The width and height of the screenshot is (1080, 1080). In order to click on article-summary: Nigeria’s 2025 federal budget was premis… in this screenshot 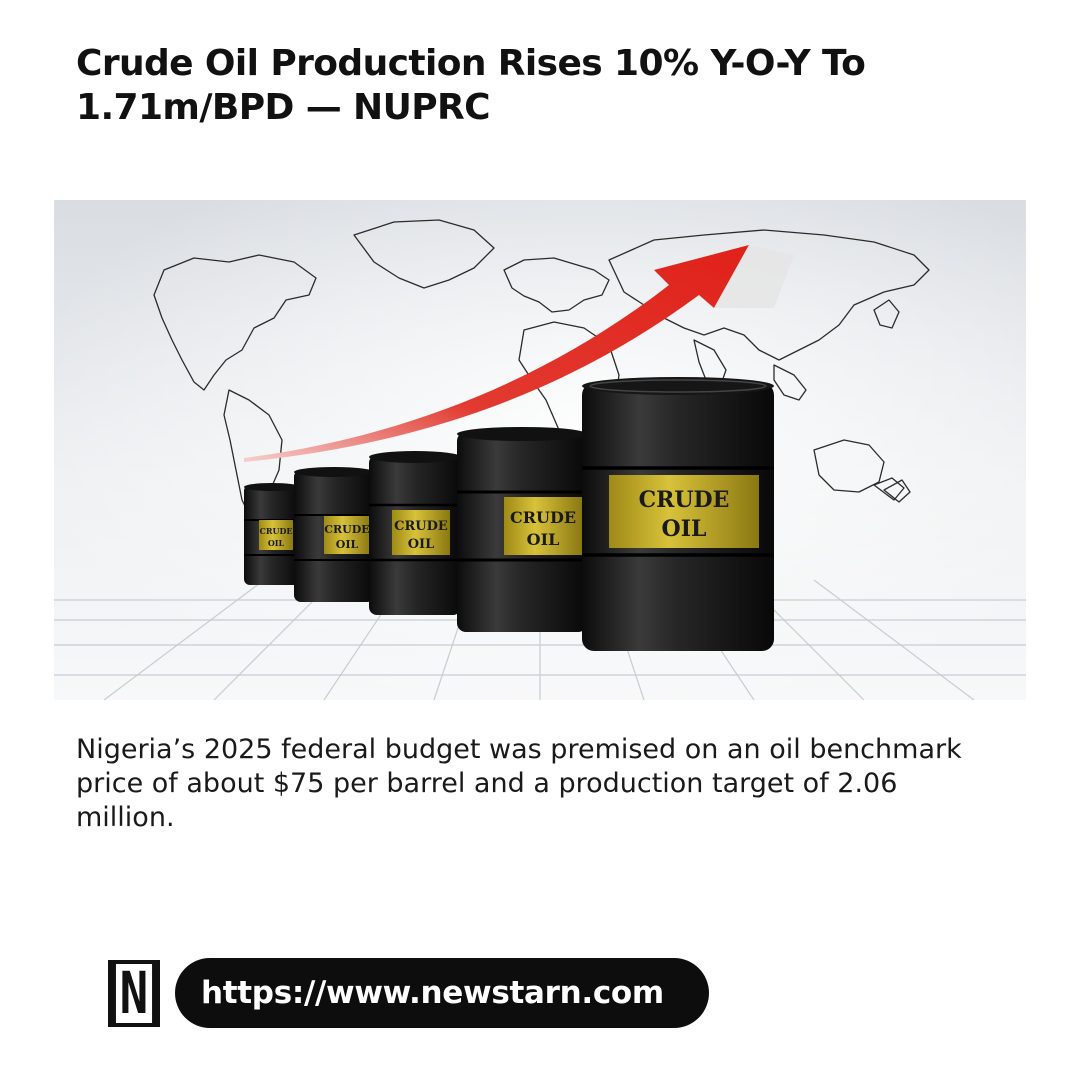, I will do `click(519, 783)`.